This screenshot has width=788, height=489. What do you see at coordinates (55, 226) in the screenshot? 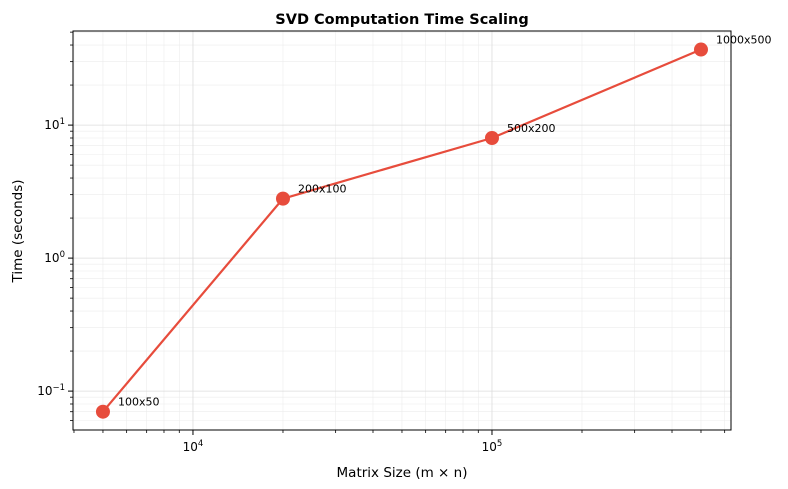
I see `y-axis-ticks: 10⁻¹ 10⁰ 10¹` at bounding box center [55, 226].